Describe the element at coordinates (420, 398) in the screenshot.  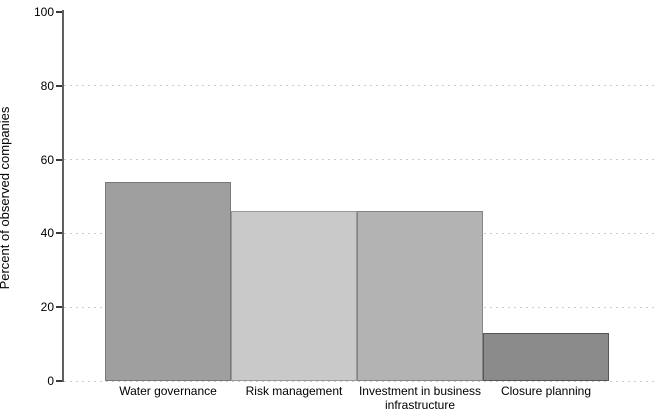
I see `x-category-label-investment-in-business-infrastructure: Investment in business infrastructure` at that location.